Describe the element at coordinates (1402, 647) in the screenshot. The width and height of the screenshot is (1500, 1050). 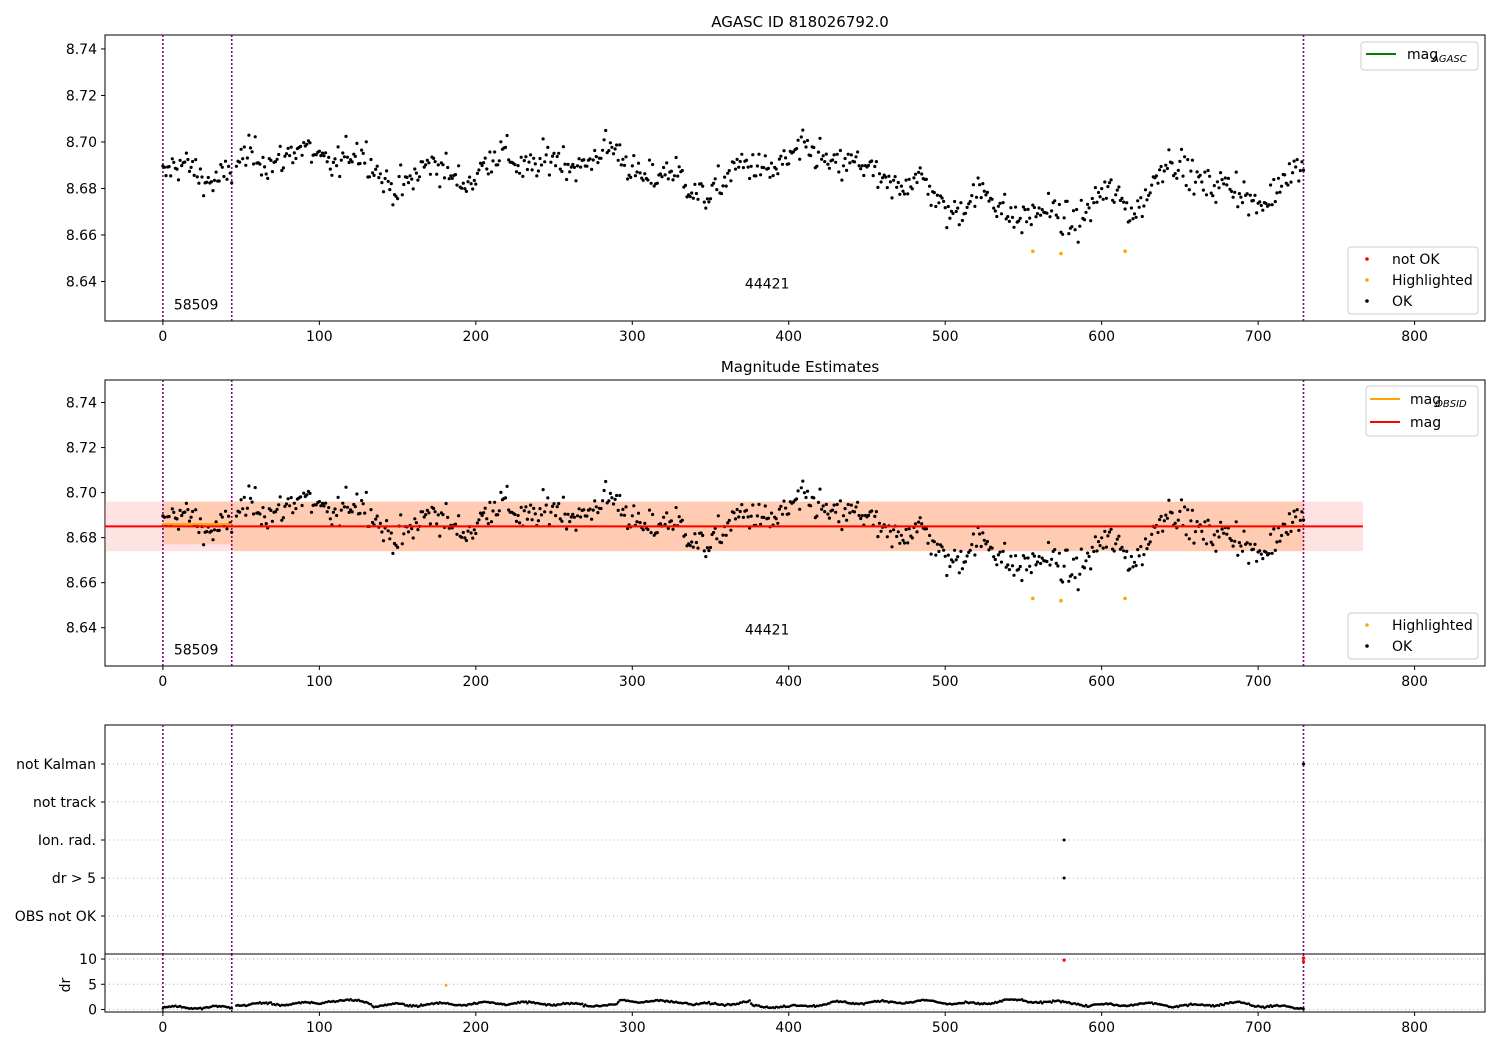
I see `legend-label: OK` at that location.